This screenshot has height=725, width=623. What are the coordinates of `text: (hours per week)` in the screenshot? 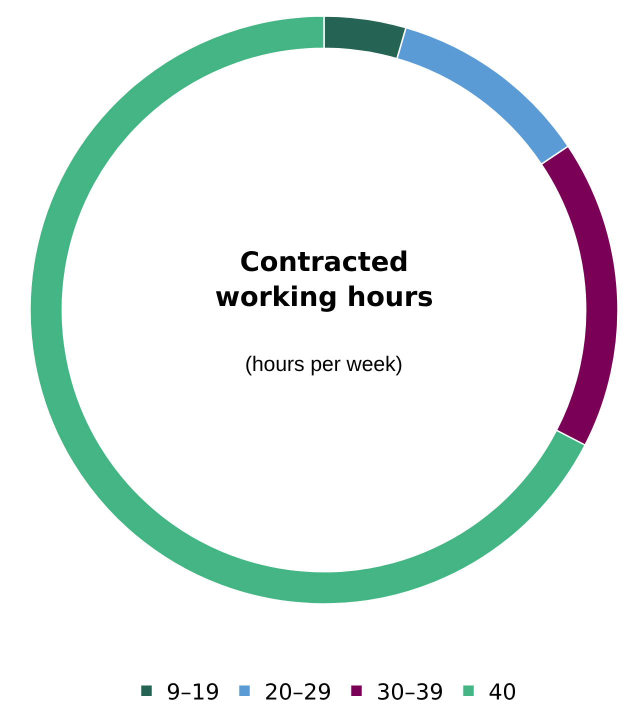 It's located at (324, 364).